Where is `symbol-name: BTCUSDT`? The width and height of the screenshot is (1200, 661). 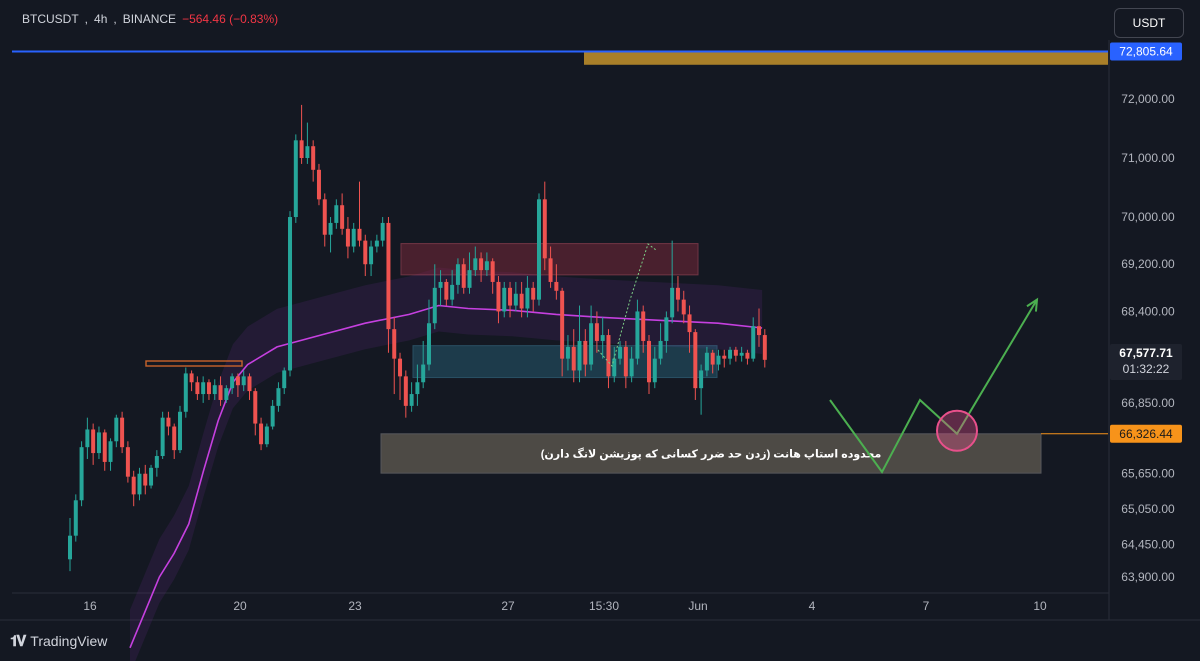
symbol-name: BTCUSDT is located at coordinates (50, 19).